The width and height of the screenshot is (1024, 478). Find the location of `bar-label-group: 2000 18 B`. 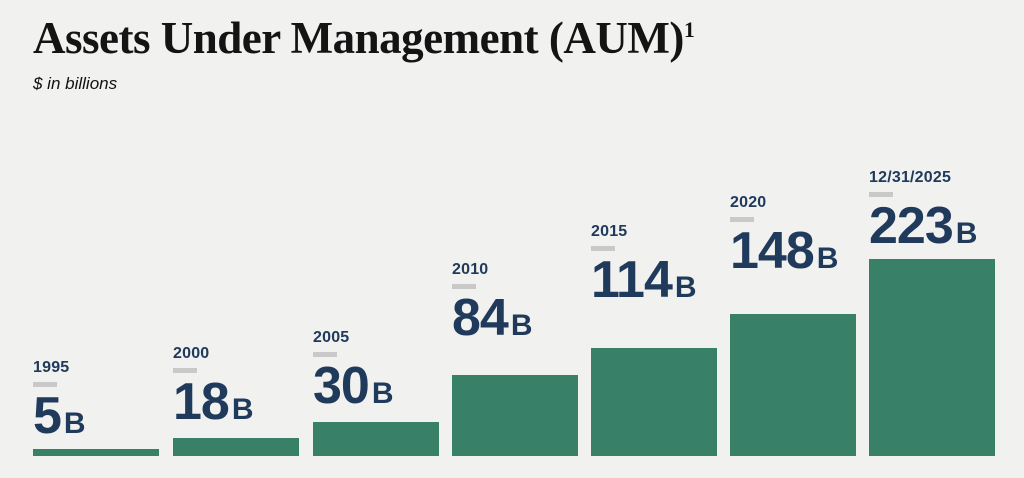

bar-label-group: 2000 18 B is located at coordinates (213, 386).